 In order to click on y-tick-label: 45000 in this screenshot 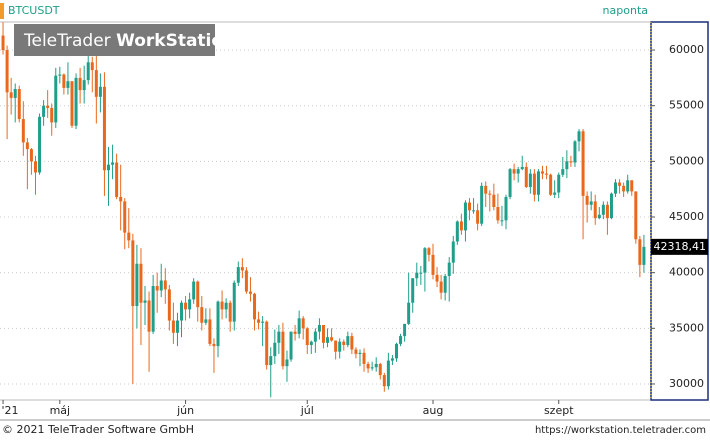, I will do `click(686, 216)`.